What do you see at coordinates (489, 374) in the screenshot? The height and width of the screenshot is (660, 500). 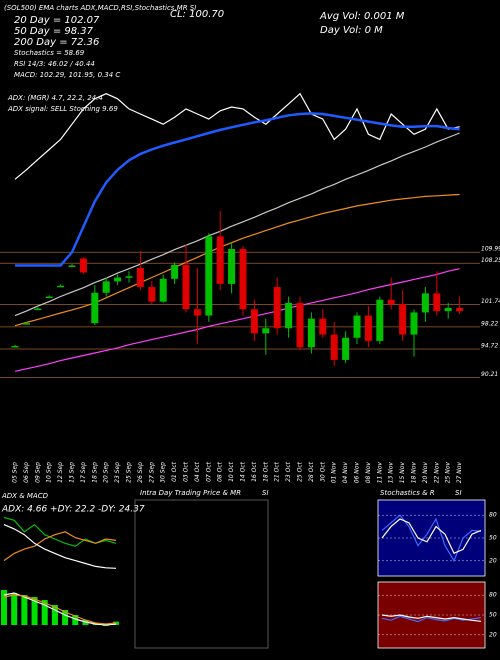 I see `level-label: 90.21` at bounding box center [489, 374].